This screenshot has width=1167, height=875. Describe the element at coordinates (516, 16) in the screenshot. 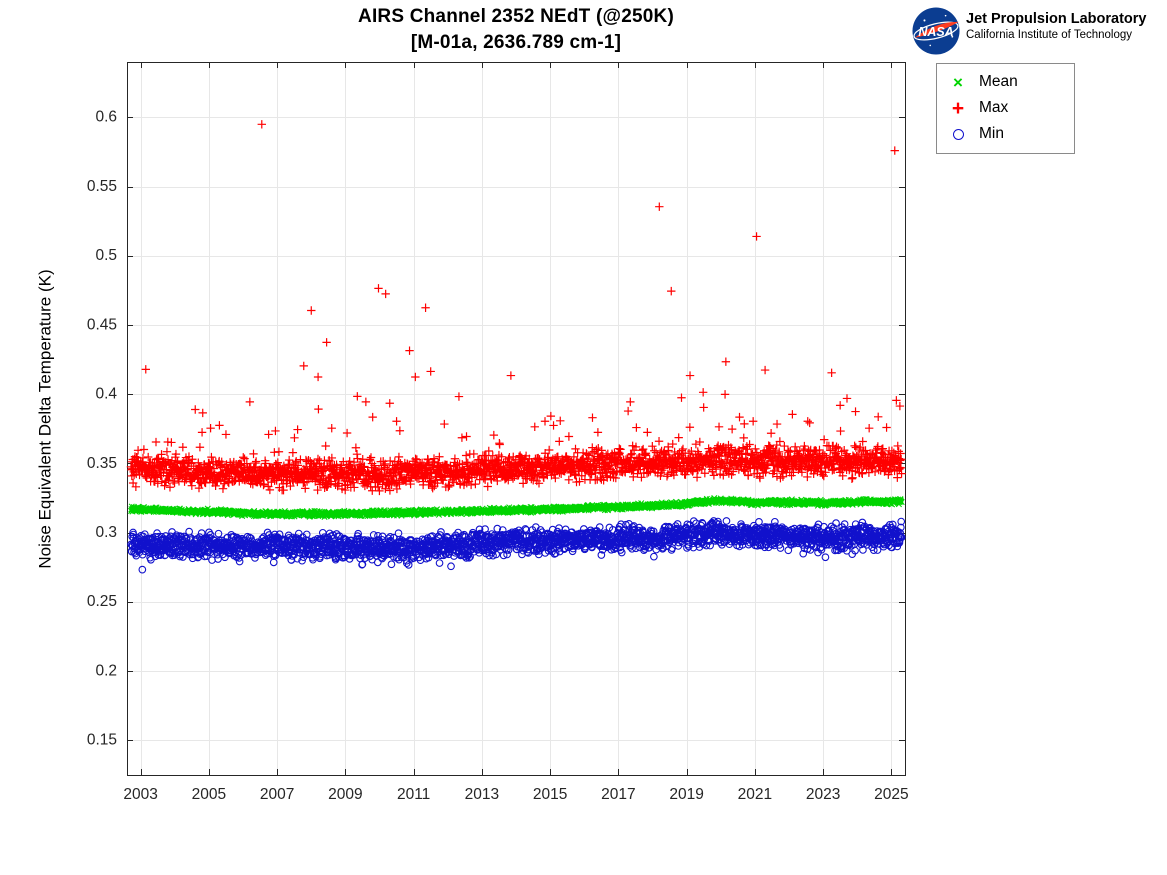

I see `chart-title: AIRS Channel 2352 NEdT (@250K)` at that location.